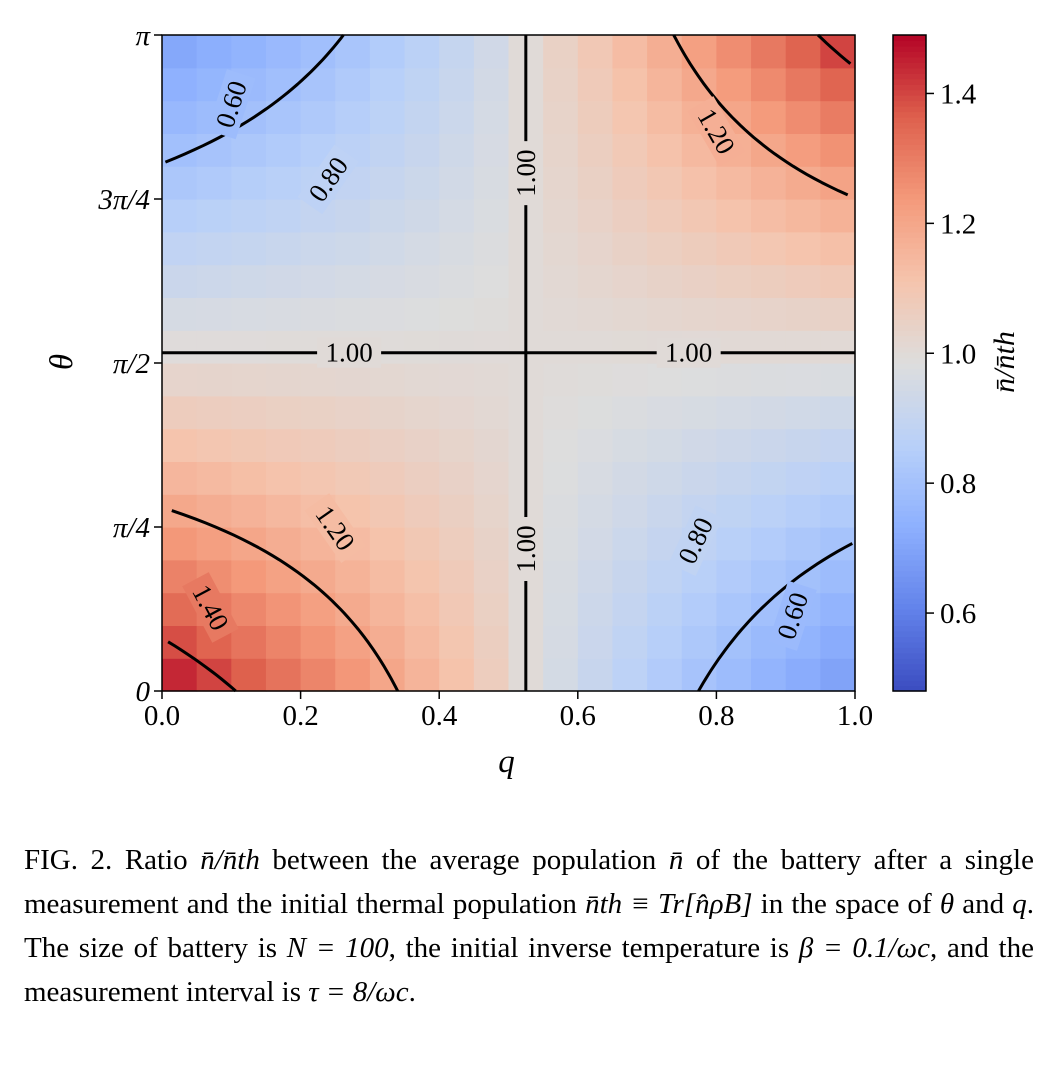  Describe the element at coordinates (162, 716) in the screenshot. I see `x-tick-label: 0.0` at that location.